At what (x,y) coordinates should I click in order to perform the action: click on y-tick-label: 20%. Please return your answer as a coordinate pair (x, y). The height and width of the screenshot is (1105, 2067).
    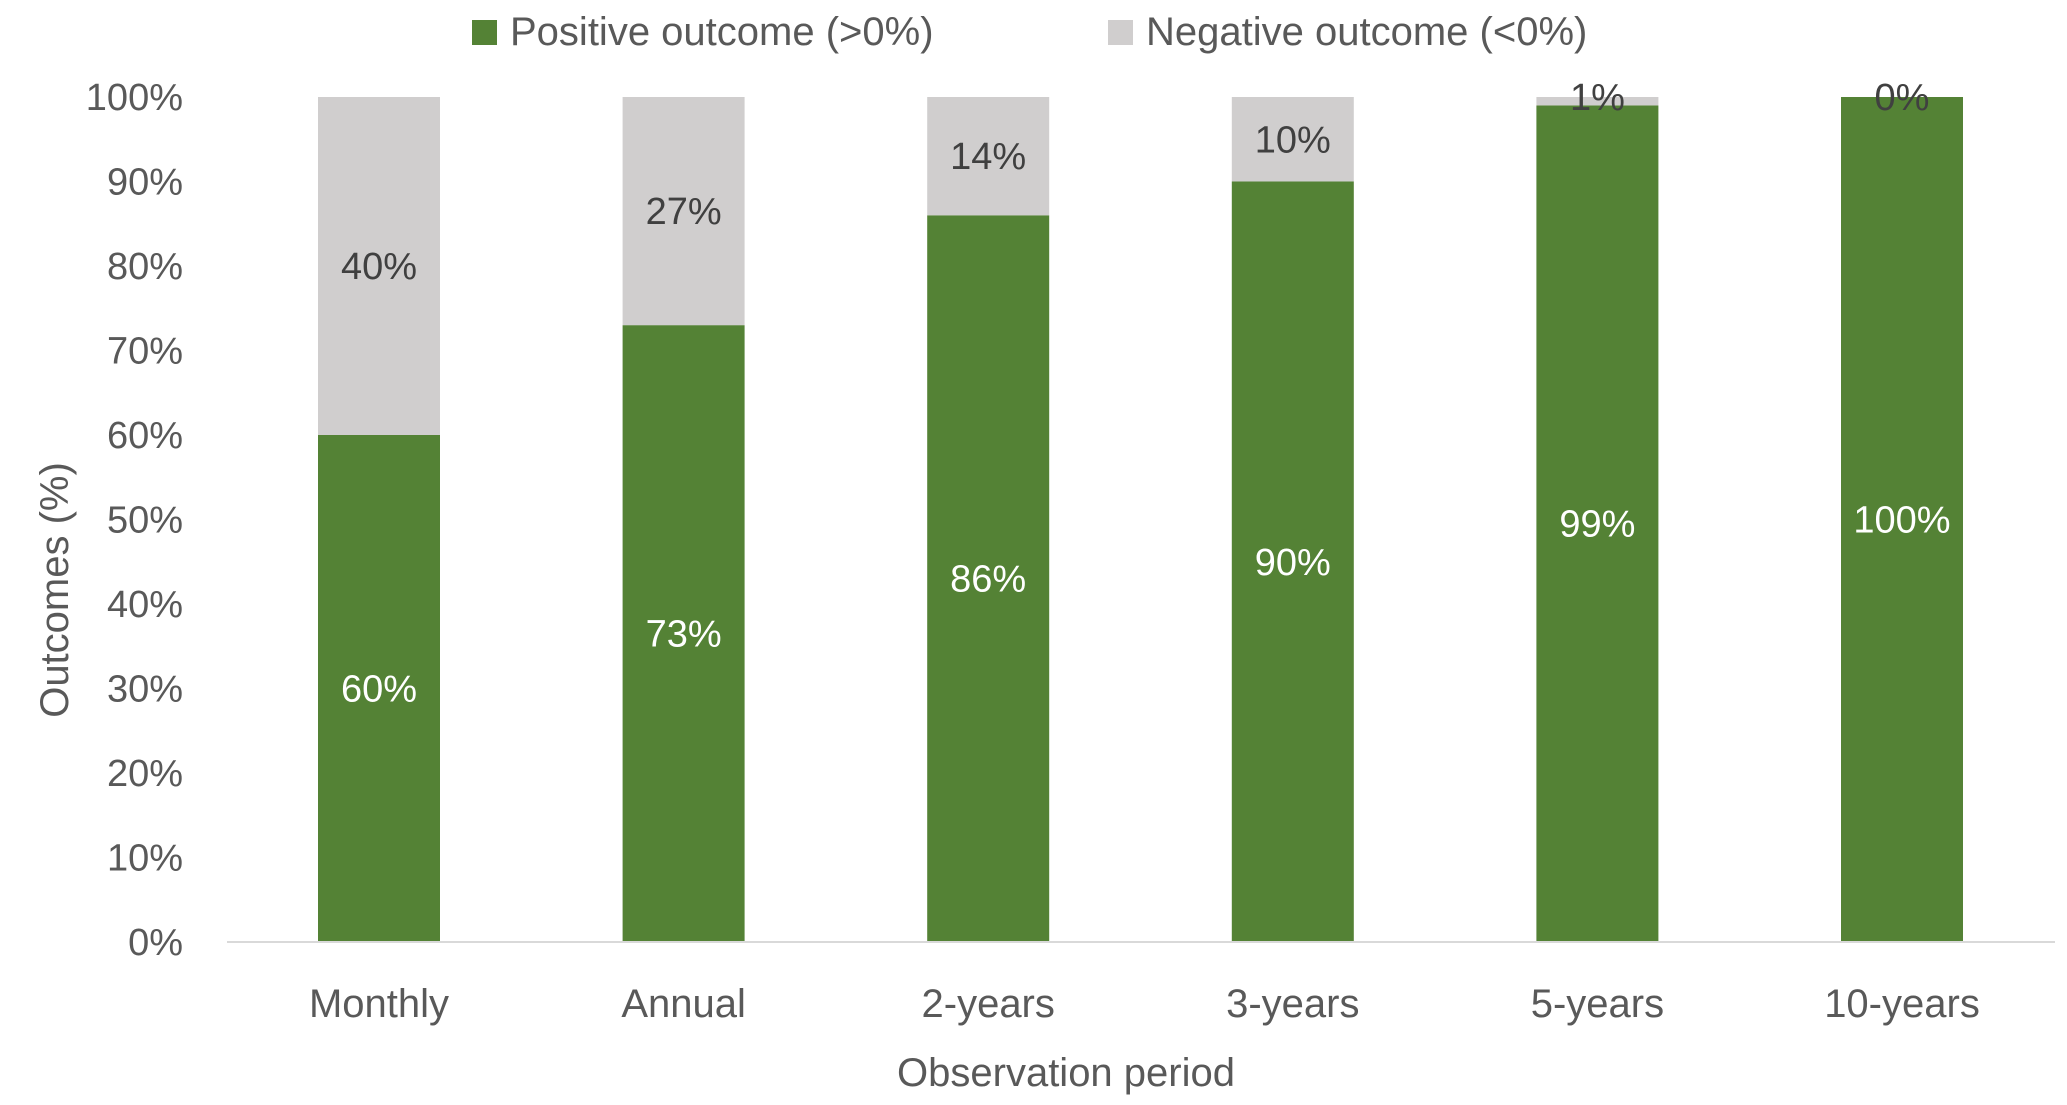
    Looking at the image, I should click on (145, 774).